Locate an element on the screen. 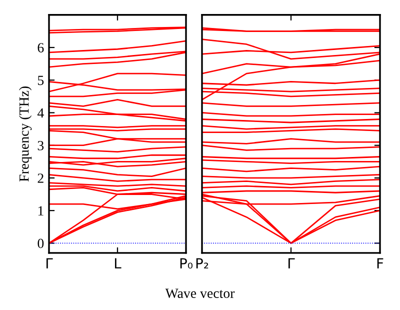 The width and height of the screenshot is (400, 310). y-tick-label: 3 is located at coordinates (41, 145).